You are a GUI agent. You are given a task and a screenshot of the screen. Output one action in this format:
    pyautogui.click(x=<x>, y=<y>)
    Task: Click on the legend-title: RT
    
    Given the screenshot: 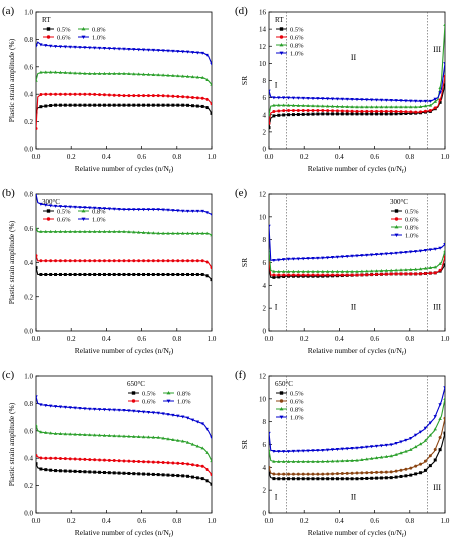 What is the action you would take?
    pyautogui.click(x=279, y=20)
    